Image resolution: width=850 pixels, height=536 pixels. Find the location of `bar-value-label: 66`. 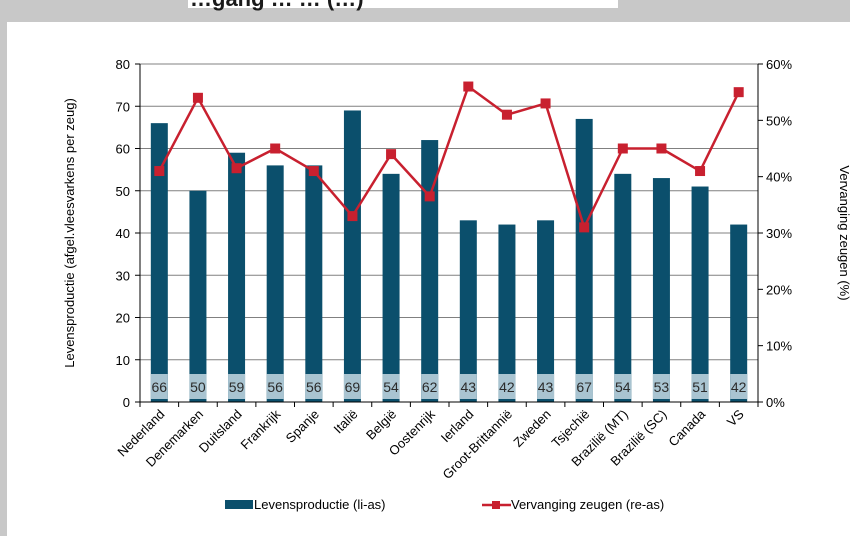

bar-value-label: 66 is located at coordinates (160, 387).